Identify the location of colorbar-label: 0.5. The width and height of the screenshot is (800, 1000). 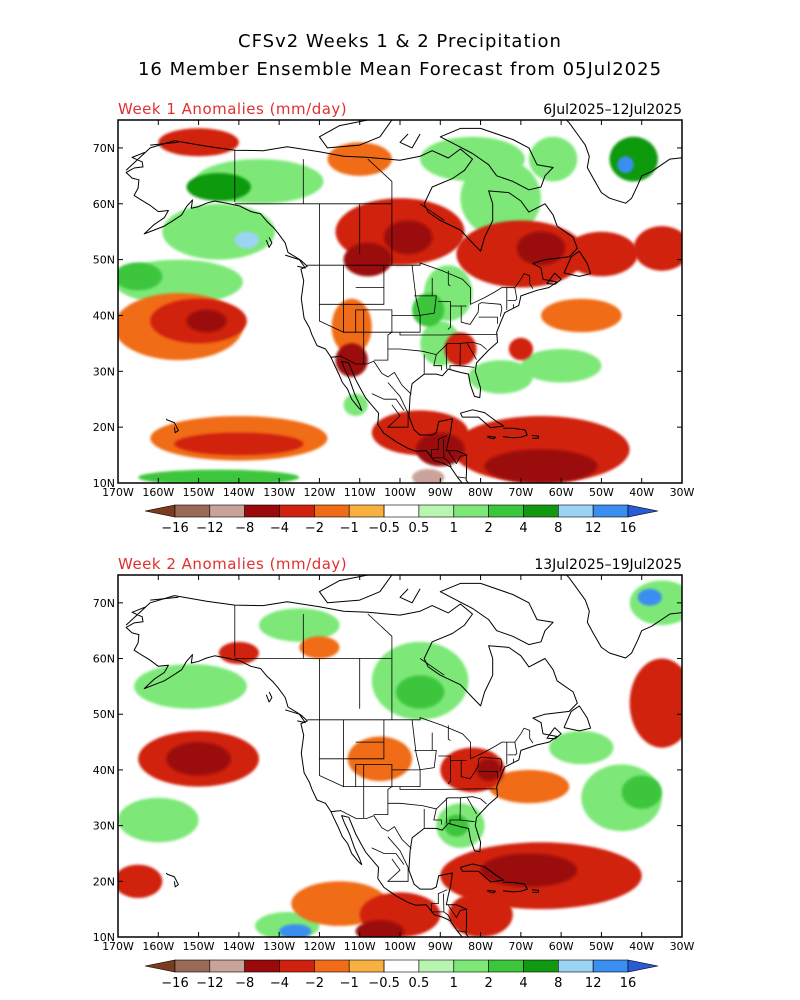
(419, 528).